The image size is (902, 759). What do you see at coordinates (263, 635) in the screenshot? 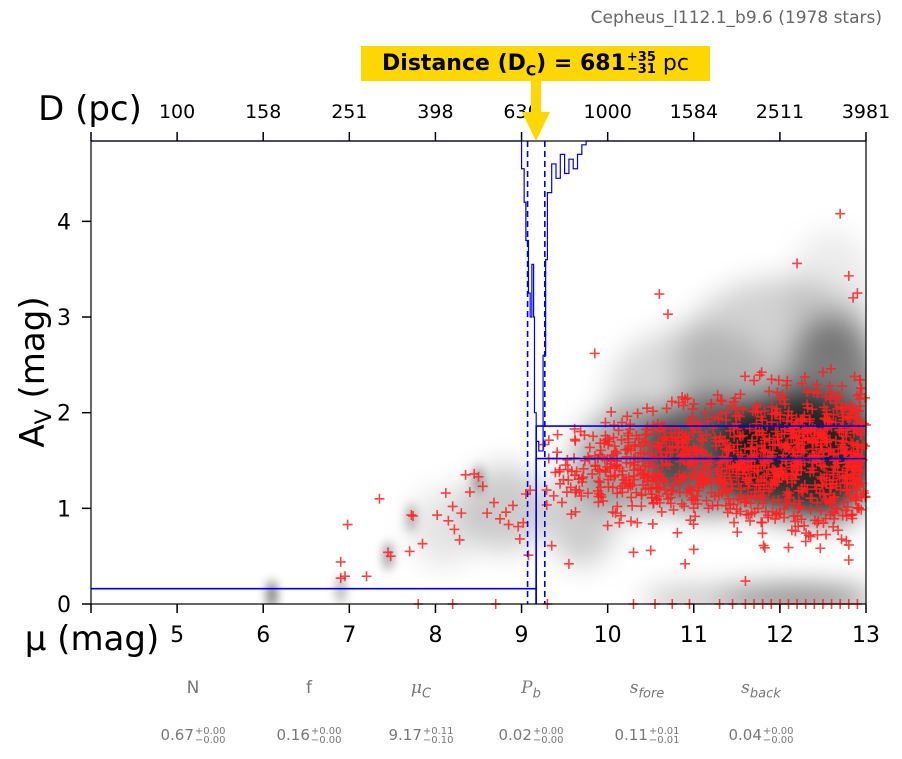
I see `x-tick-label: 6` at bounding box center [263, 635].